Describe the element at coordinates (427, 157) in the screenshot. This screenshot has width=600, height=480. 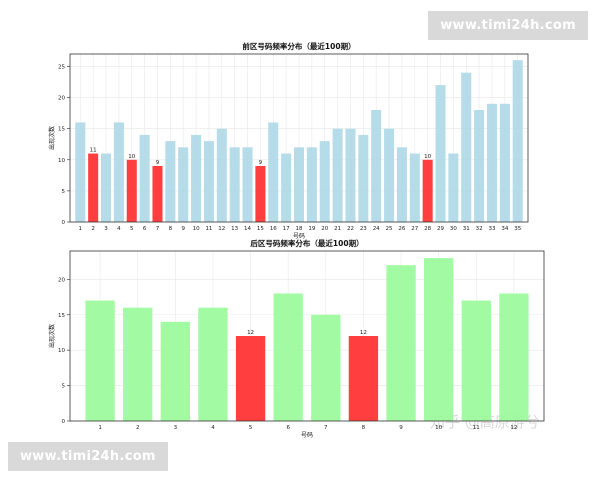
I see `front-data-label-28: 10` at that location.